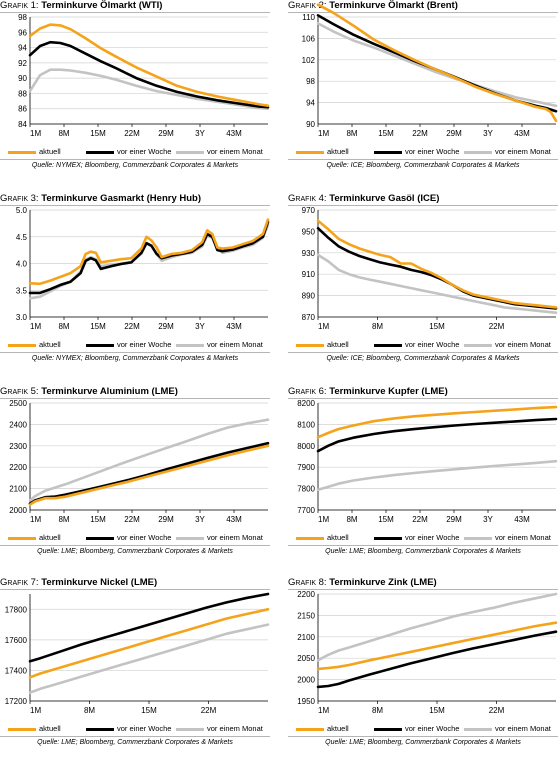 This screenshot has width=558, height=757. What do you see at coordinates (423, 583) in the screenshot?
I see `chart-title: Grafik 8: Terminkurve Zink (LME)` at bounding box center [423, 583].